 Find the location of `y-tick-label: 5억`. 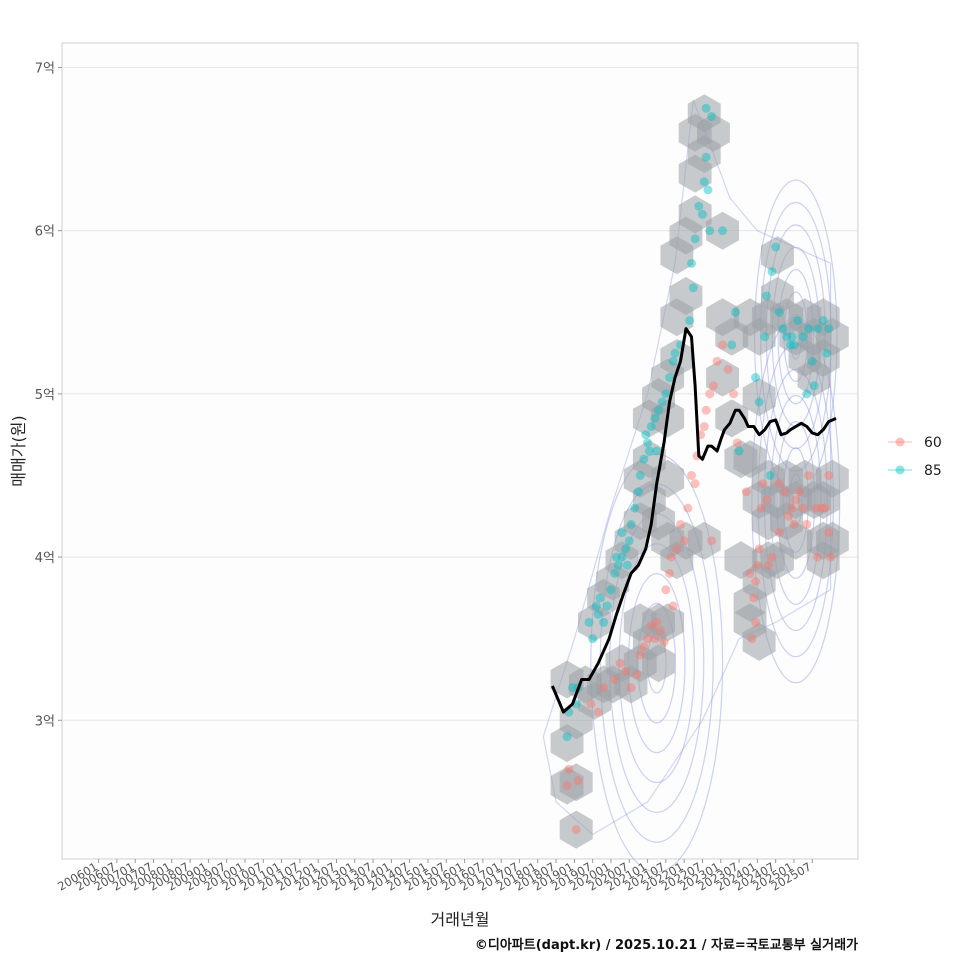

y-tick-label: 5억 is located at coordinates (45, 395).